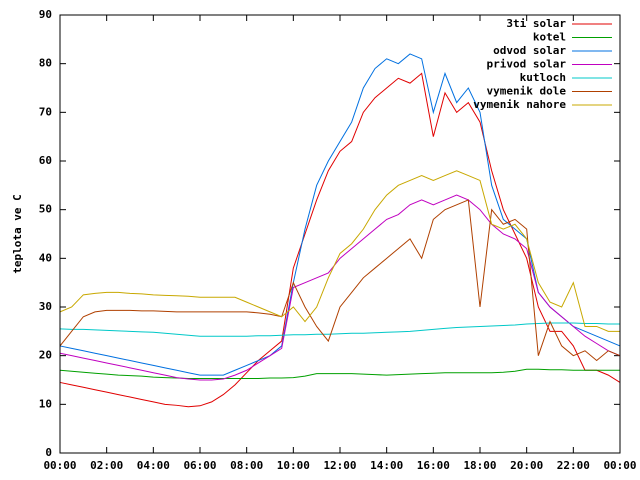 This screenshot has width=640, height=480. What do you see at coordinates (479, 465) in the screenshot?
I see `x-tick-label: 18:00` at bounding box center [479, 465].